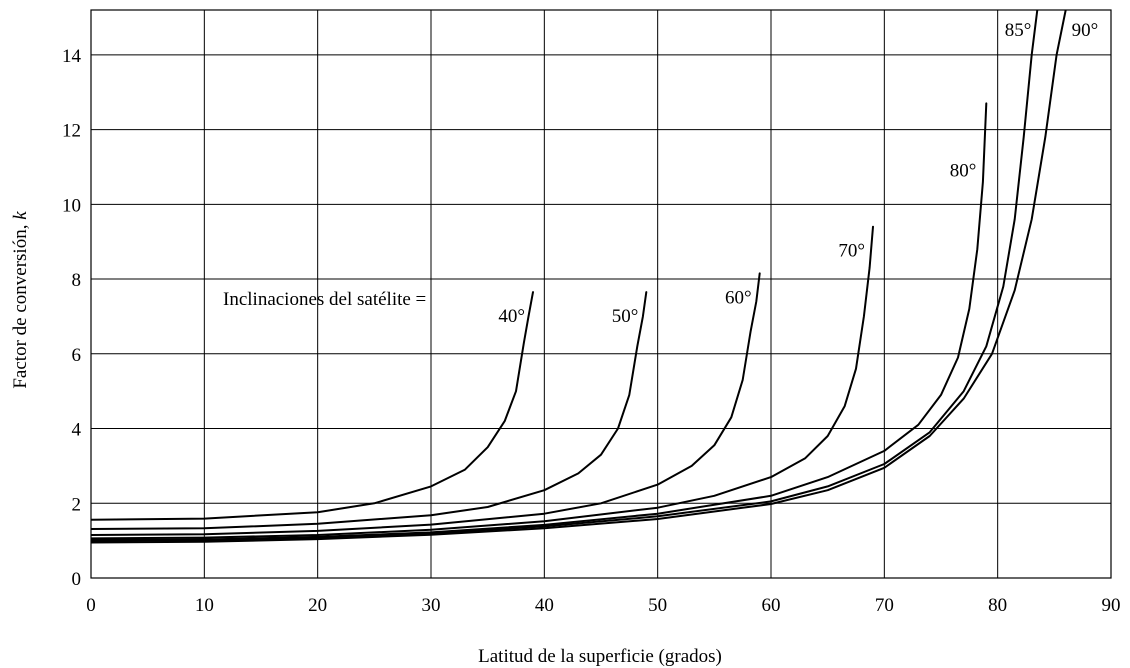  I want to click on y-tick-labels: 0 2 4 6 8 10 12 14, so click(72, 318).